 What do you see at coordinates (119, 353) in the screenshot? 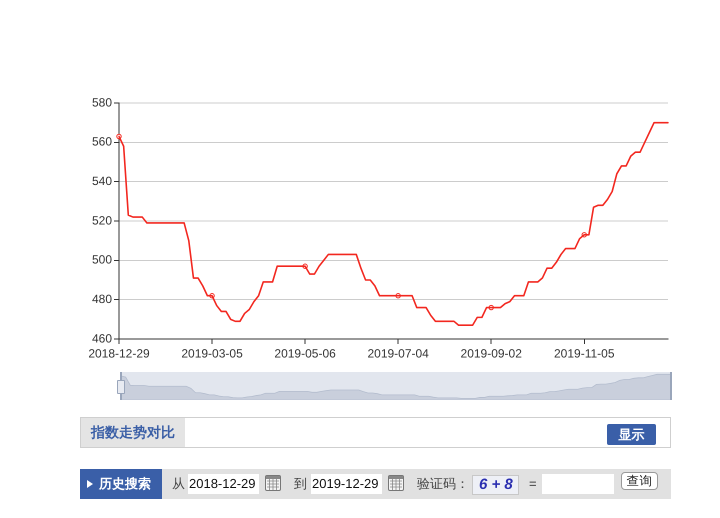
I see `x-tick-label: 2018-12-29` at bounding box center [119, 353].